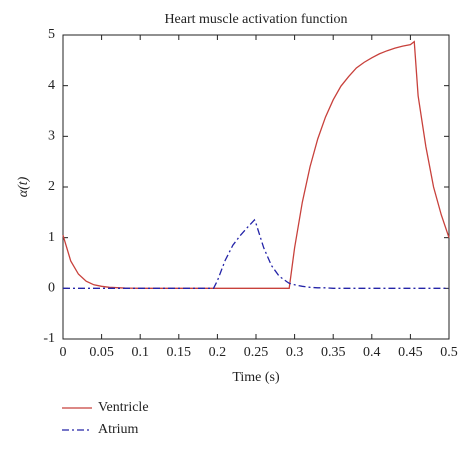 The width and height of the screenshot is (474, 455). Describe the element at coordinates (140, 352) in the screenshot. I see `x-tick-label: 0.1` at that location.